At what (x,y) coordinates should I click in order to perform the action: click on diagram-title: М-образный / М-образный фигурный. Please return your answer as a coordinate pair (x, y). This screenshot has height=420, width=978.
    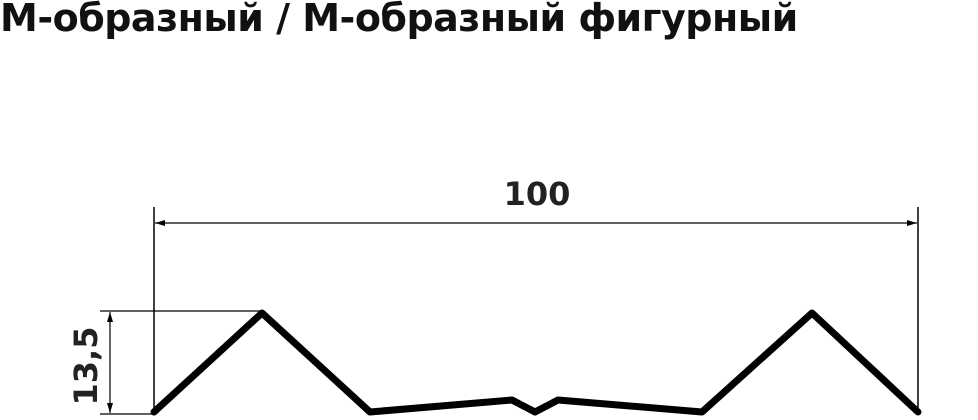
    Looking at the image, I should click on (399, 20).